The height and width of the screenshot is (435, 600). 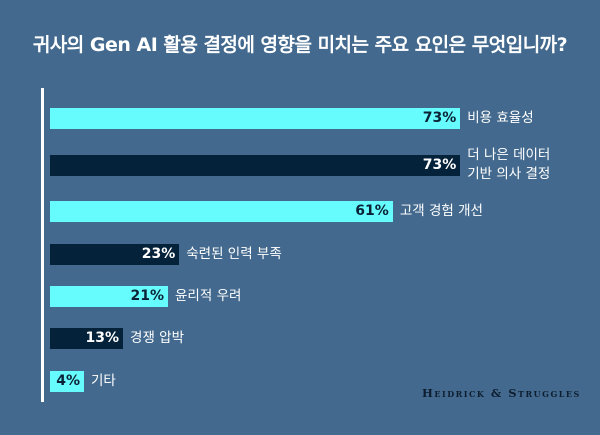 I want to click on bar-4: 21%, so click(x=109, y=296).